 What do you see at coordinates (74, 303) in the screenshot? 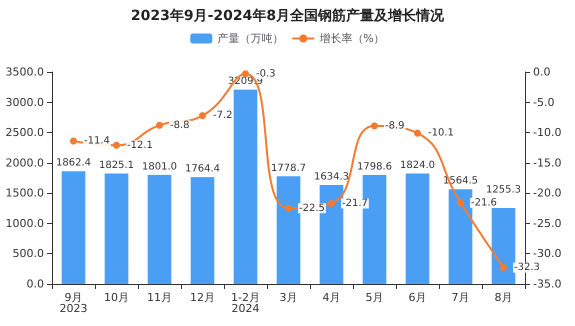
I see `x-tick-label: 9月 2023` at bounding box center [74, 303].